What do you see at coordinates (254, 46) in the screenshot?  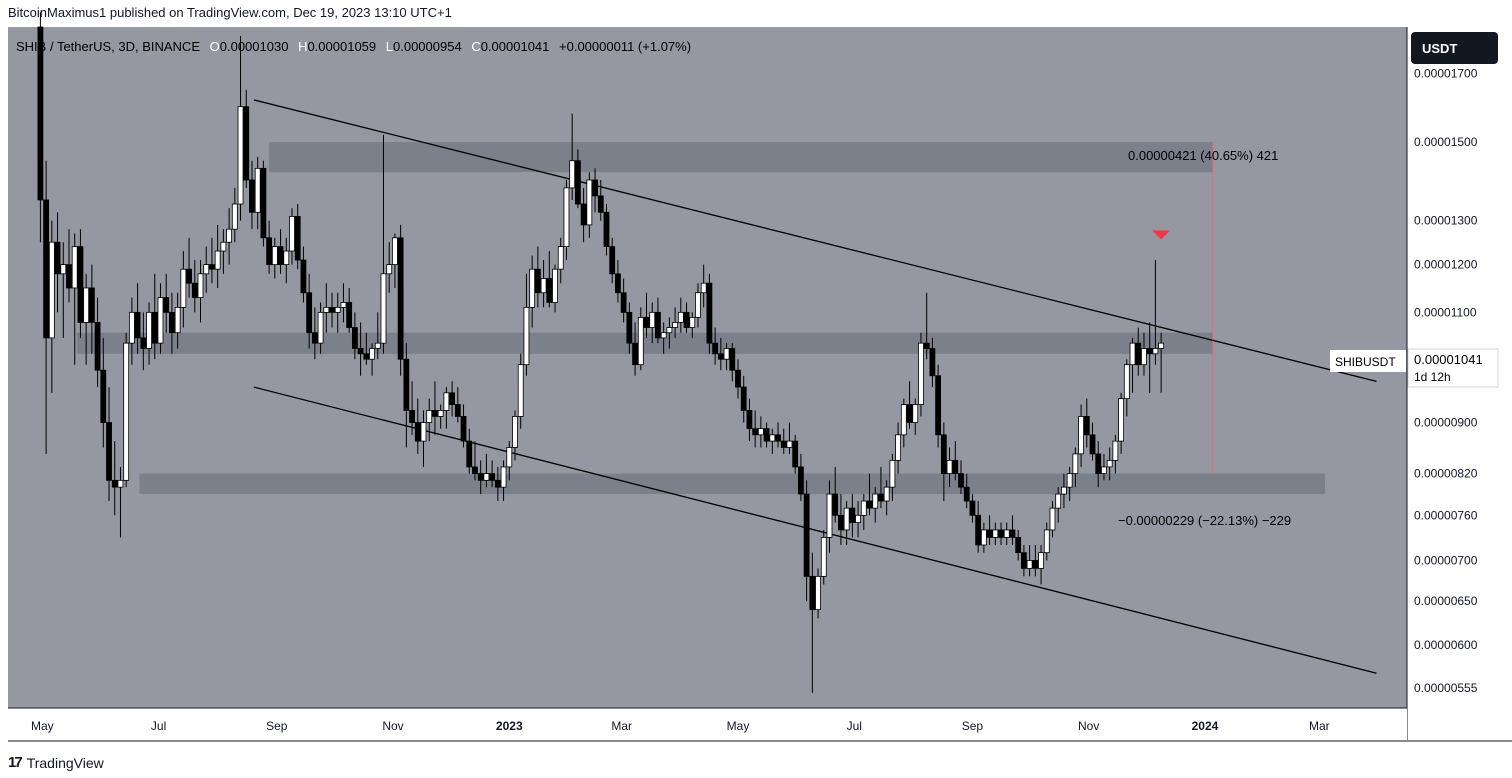 I see `legend-open-value: 0.00001030` at bounding box center [254, 46].